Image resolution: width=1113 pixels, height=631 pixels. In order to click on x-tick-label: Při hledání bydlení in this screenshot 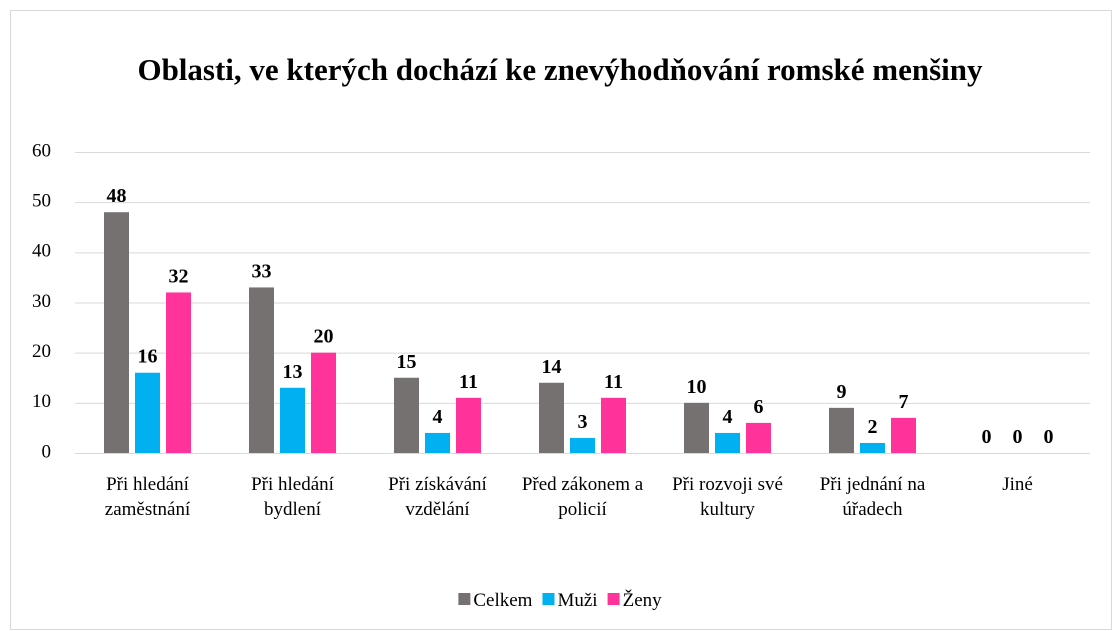, I will do `click(293, 497)`.